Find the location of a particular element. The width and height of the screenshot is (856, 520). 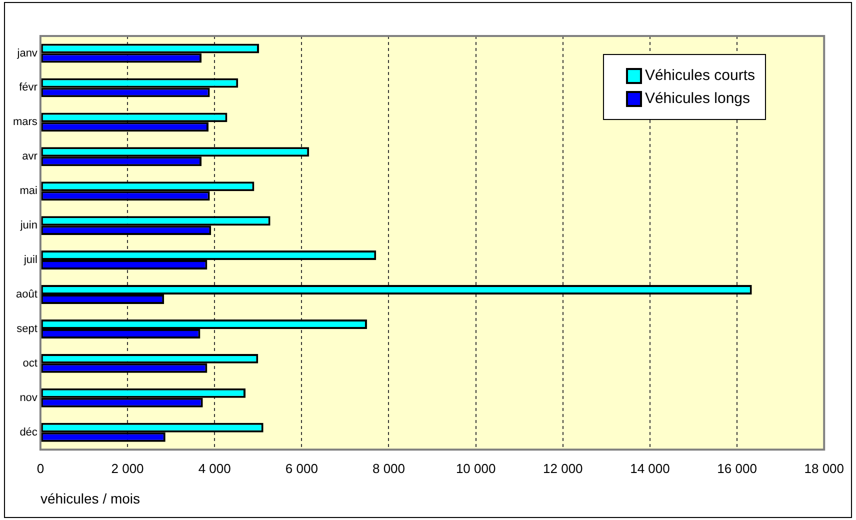

x-tick-label: 4 000 is located at coordinates (214, 468).